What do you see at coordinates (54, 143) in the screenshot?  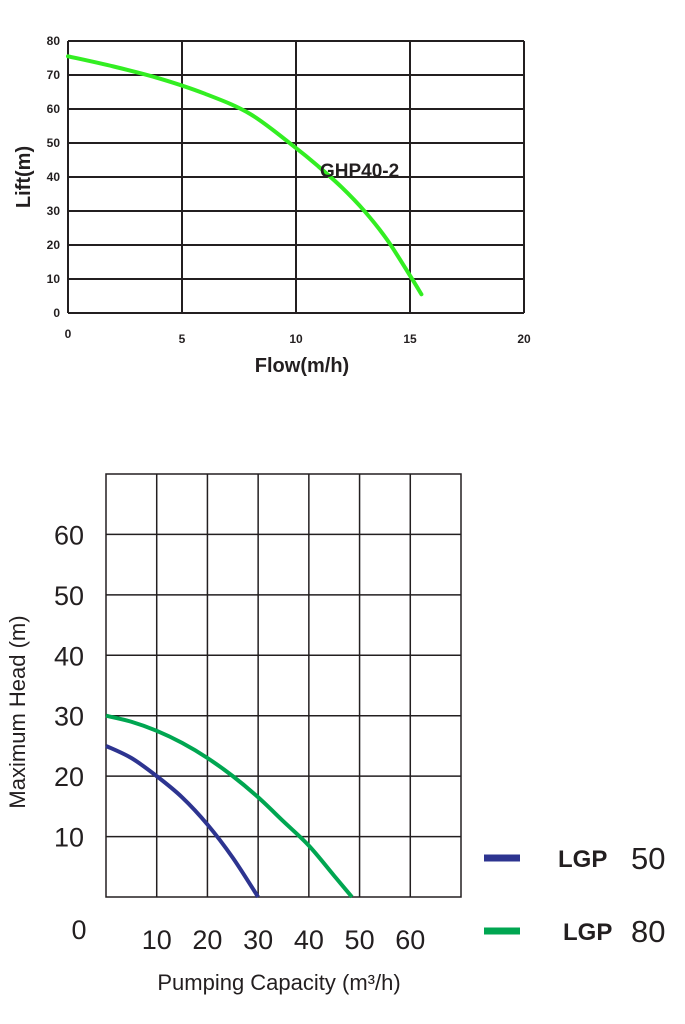 I see `chart1-y-tick-label: 50` at bounding box center [54, 143].